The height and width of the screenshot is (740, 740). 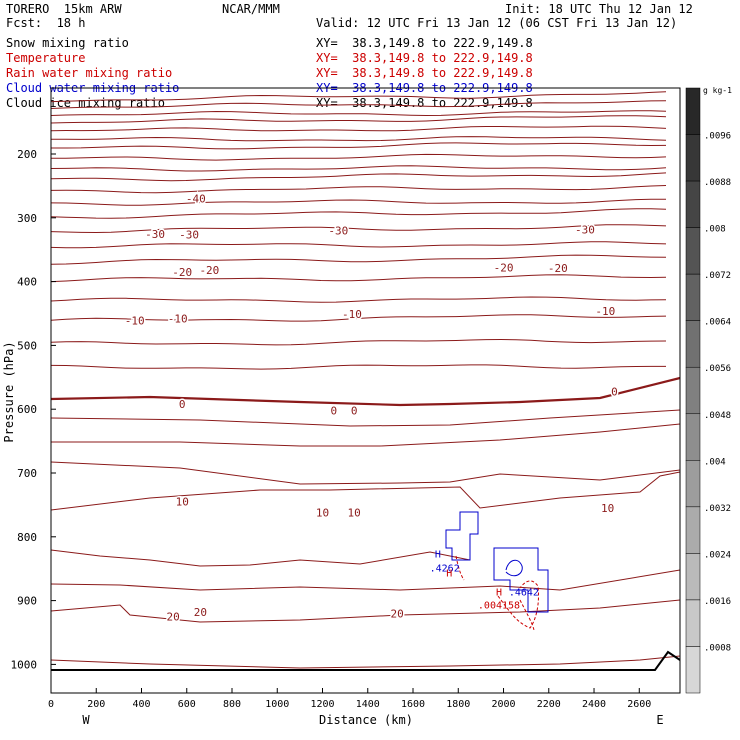 I want to click on x-tick-label: 1000, so click(x=277, y=704).